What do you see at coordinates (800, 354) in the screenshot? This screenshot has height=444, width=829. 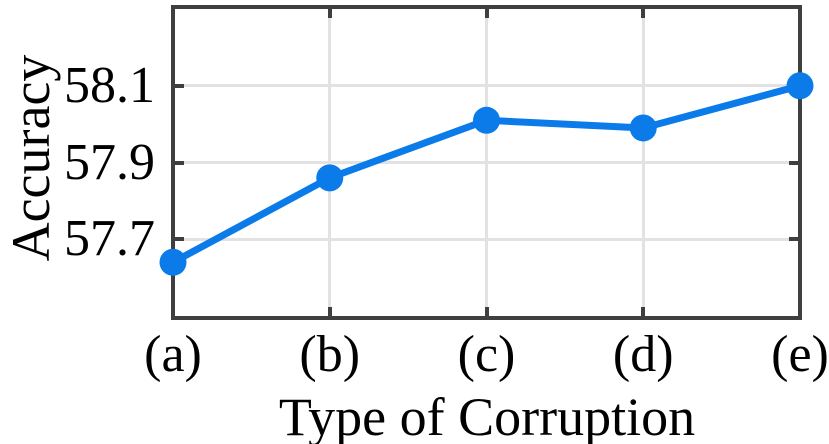 I see `x-tick-label: (e)` at bounding box center [800, 354].